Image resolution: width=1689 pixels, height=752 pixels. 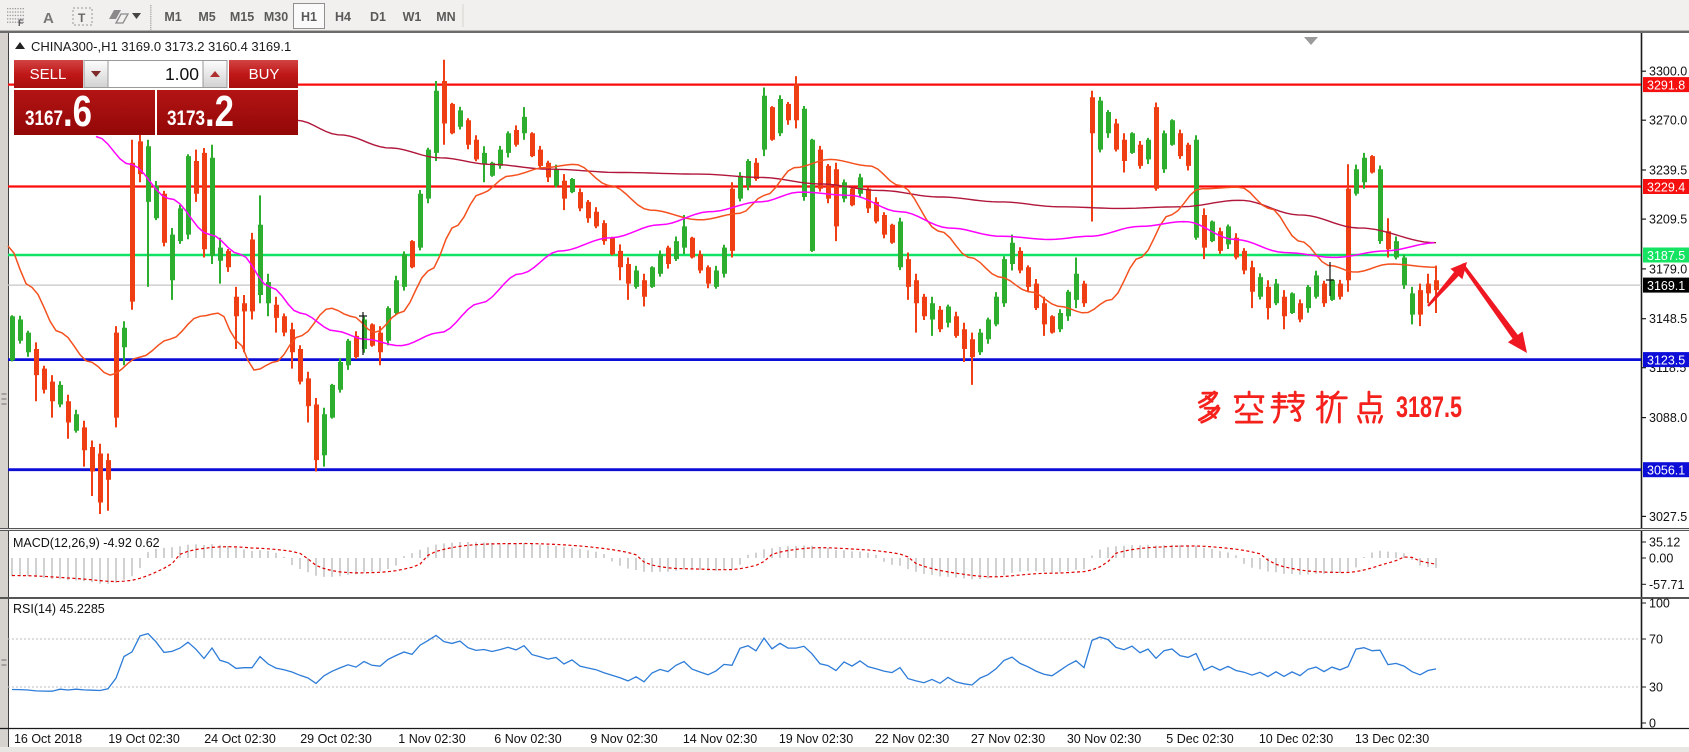 What do you see at coordinates (1668, 269) in the screenshot?
I see `svg-text: 3179.0` at bounding box center [1668, 269].